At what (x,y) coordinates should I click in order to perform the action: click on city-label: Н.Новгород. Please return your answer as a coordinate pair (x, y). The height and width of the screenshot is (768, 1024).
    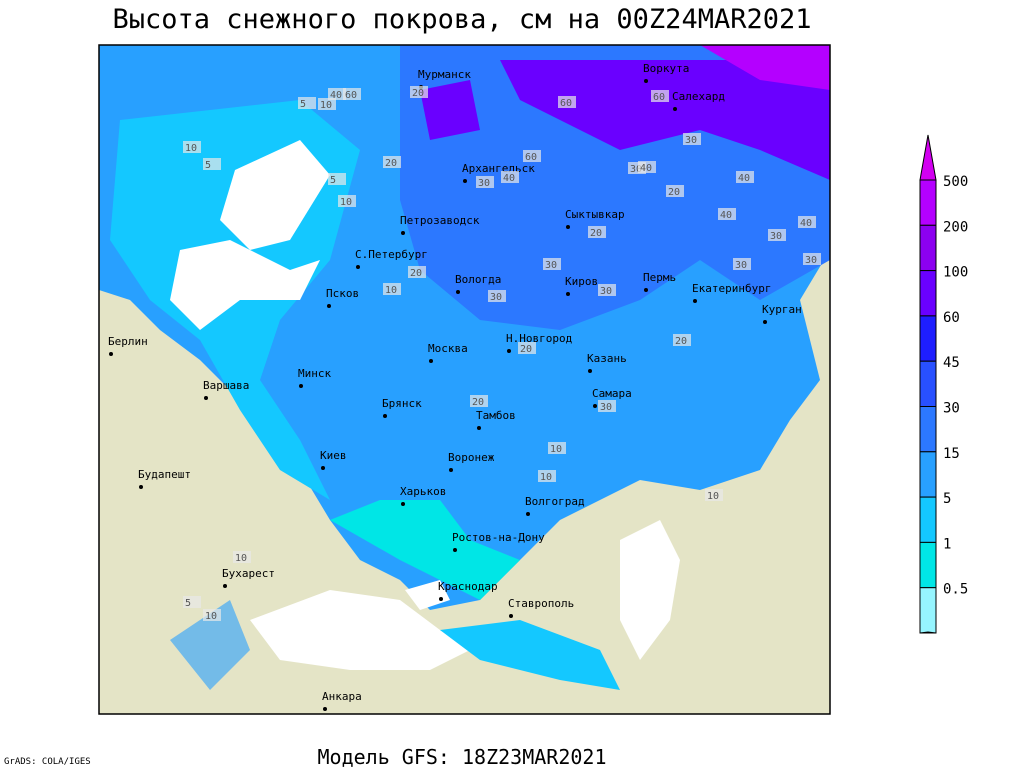
    Looking at the image, I should click on (539, 338).